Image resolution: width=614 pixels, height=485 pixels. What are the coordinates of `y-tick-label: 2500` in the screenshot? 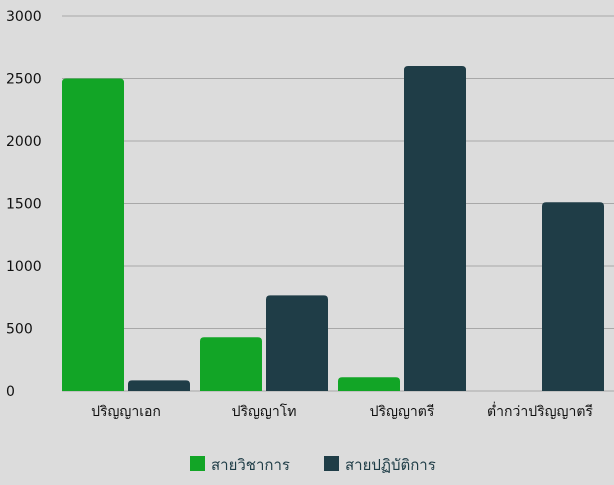 It's located at (24, 80).